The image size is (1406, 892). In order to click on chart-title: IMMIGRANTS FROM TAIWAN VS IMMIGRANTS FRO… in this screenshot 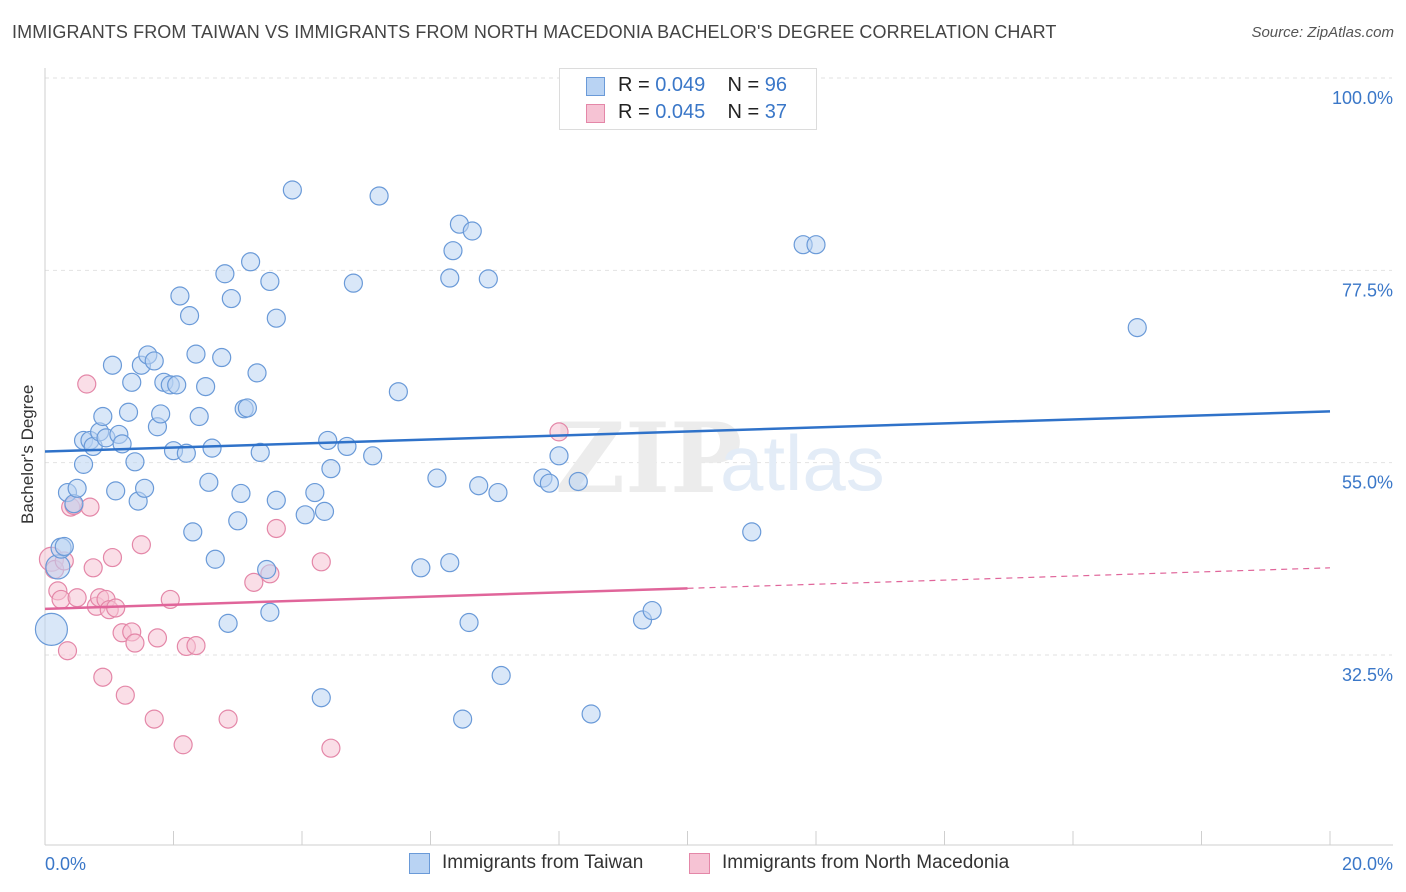, I will do `click(534, 32)`.